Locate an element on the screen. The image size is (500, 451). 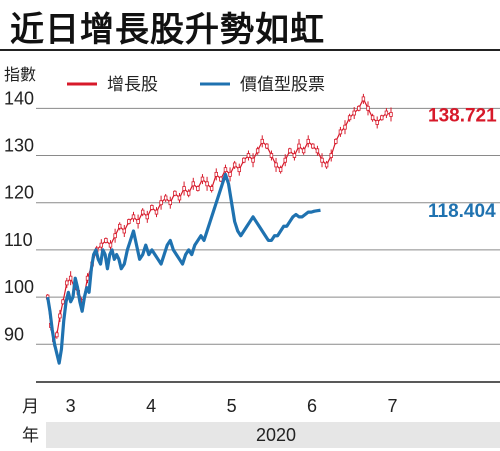
y-tick-label: 120 is located at coordinates (19, 193).